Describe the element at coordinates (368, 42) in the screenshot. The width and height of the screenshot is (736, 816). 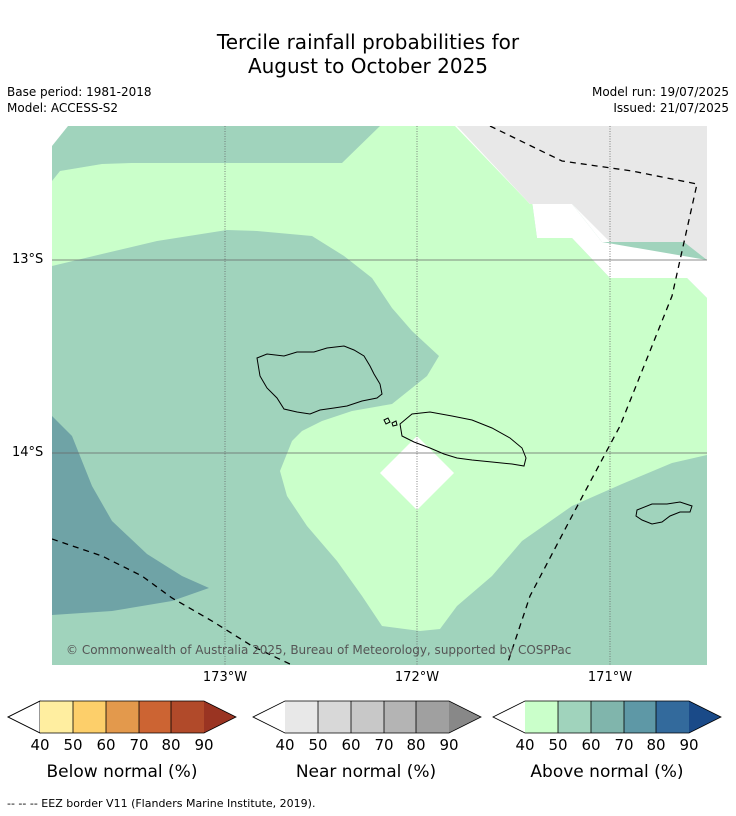
I see `title-line-1: Tercile rainfall probabilities for` at that location.